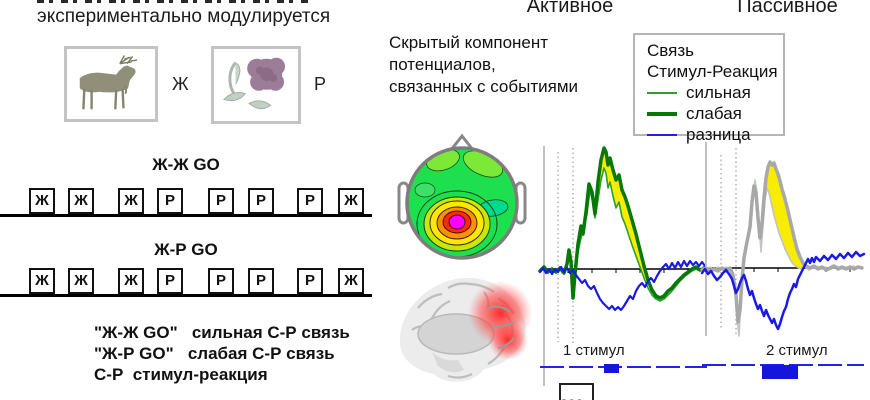 Image resolution: width=870 pixels, height=400 pixels. Describe the element at coordinates (797, 350) in the screenshot. I see `stimulus-2-label: 2 стимул` at that location.